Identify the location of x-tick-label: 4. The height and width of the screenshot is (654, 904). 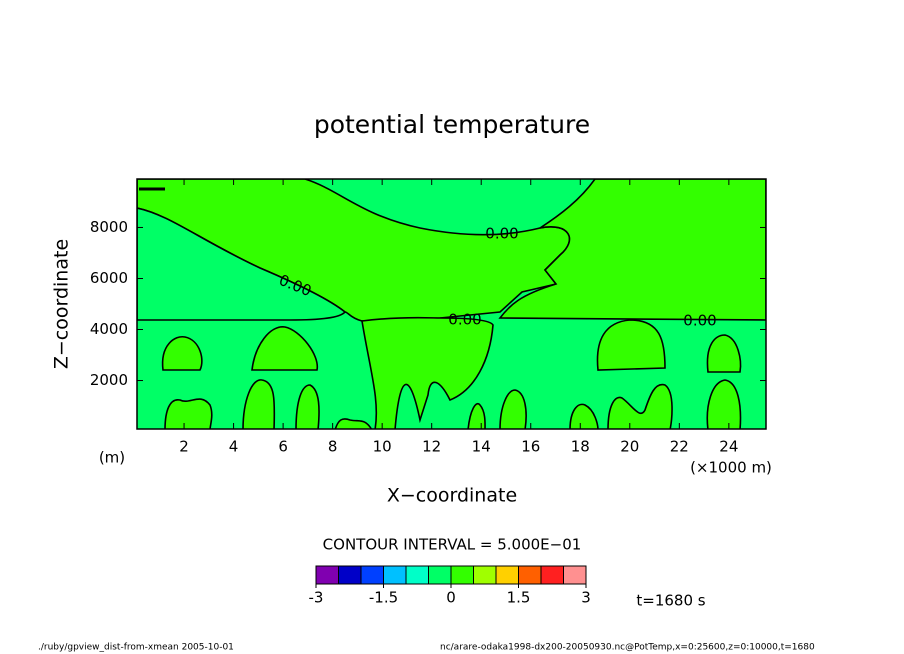
(234, 447).